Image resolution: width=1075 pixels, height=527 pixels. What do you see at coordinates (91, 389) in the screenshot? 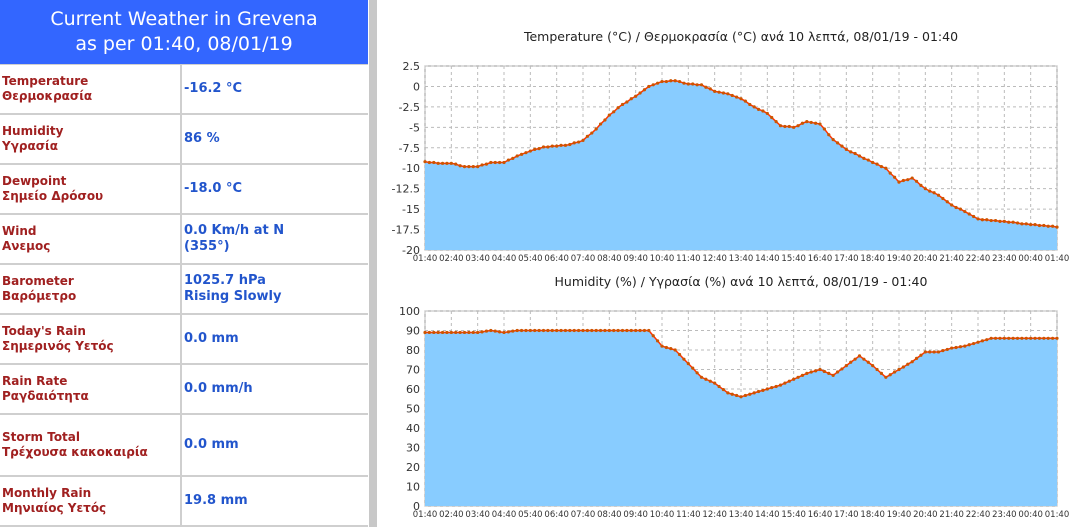
I see `row-label: Rain Rate Ραγδαιότητα` at bounding box center [91, 389].